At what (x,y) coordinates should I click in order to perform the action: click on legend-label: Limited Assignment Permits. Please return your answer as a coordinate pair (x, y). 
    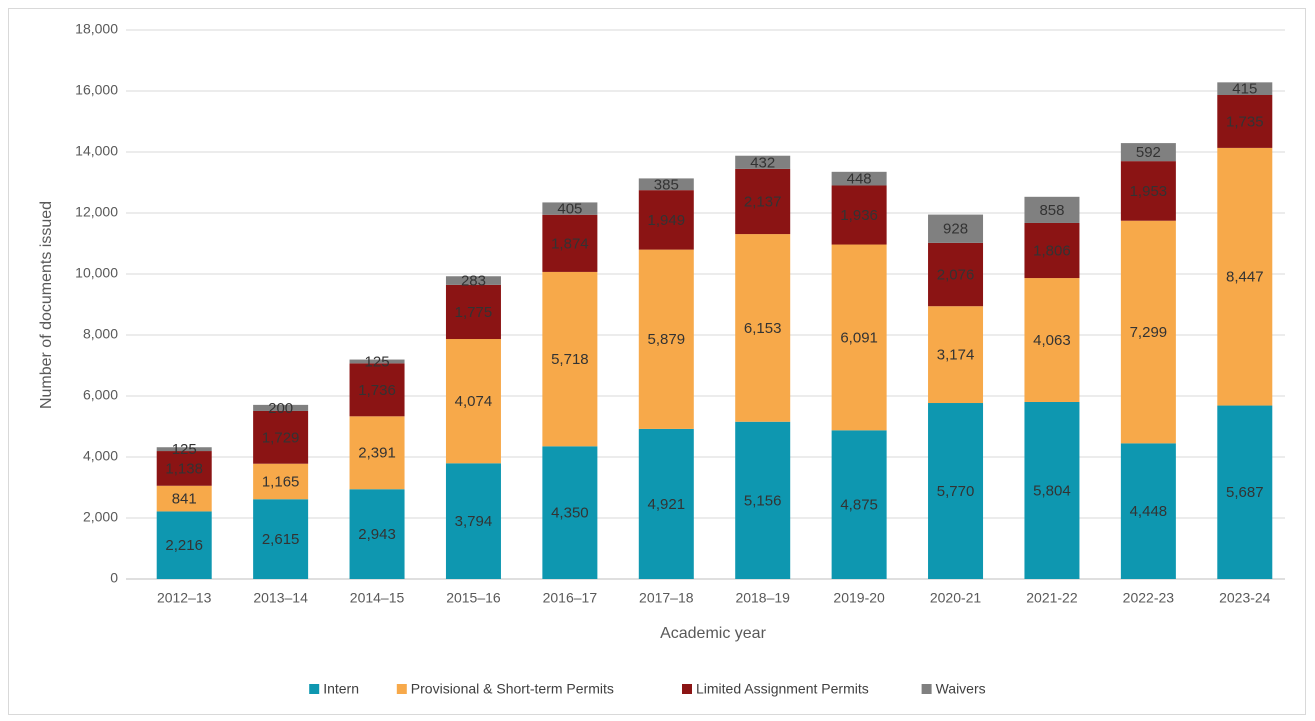
    Looking at the image, I should click on (782, 689).